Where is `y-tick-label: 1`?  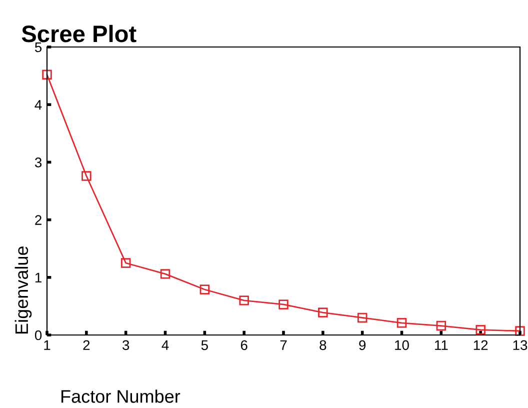 y-tick-label: 1 is located at coordinates (38, 277).